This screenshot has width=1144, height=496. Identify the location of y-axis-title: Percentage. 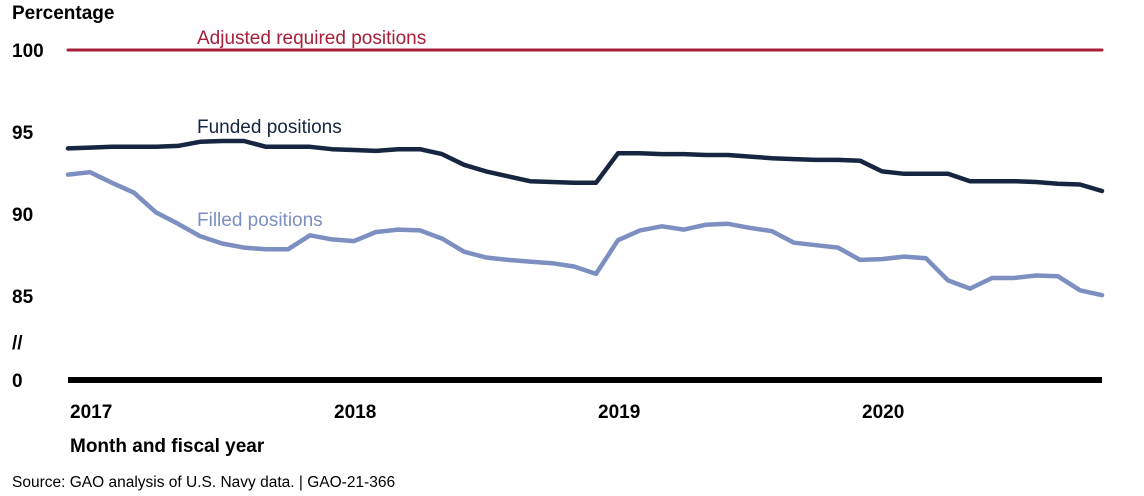
(63, 13).